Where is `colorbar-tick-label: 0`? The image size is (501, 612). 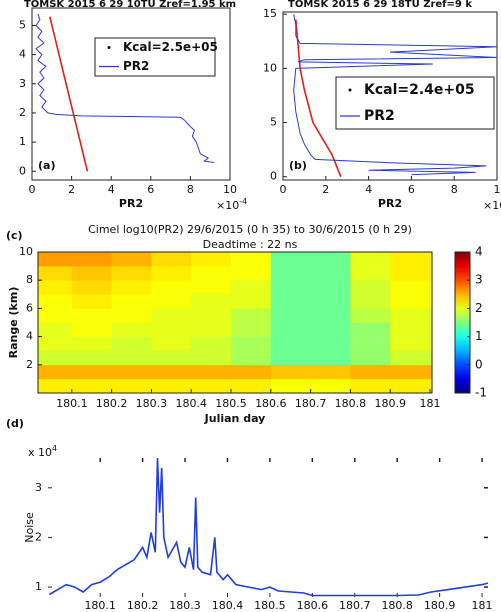
colorbar-tick-label: 0 is located at coordinates (479, 364).